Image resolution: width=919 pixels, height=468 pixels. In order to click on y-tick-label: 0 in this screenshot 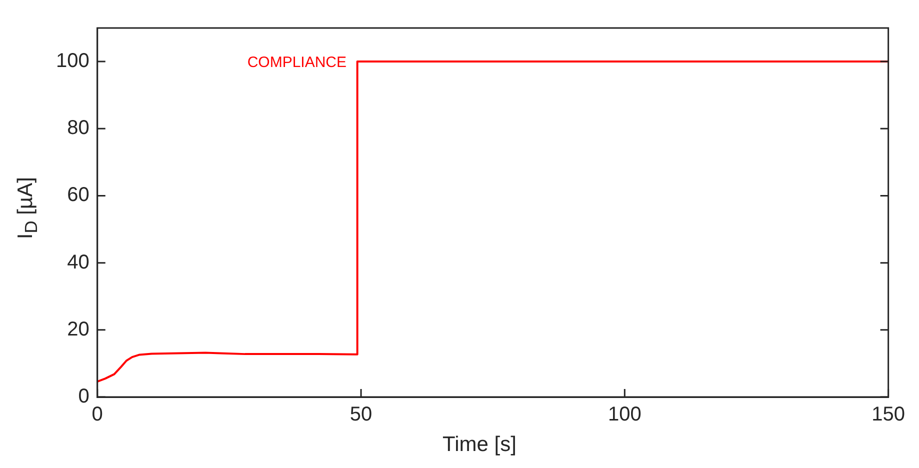, I will do `click(84, 397)`.